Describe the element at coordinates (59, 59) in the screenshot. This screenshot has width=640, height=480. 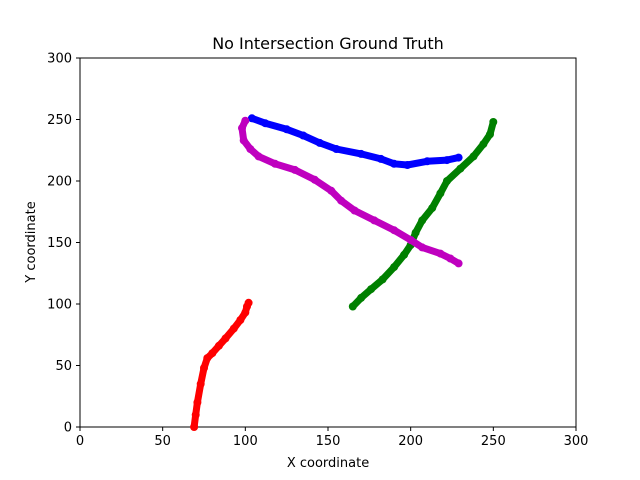
I see `y-tick-label: 300` at that location.